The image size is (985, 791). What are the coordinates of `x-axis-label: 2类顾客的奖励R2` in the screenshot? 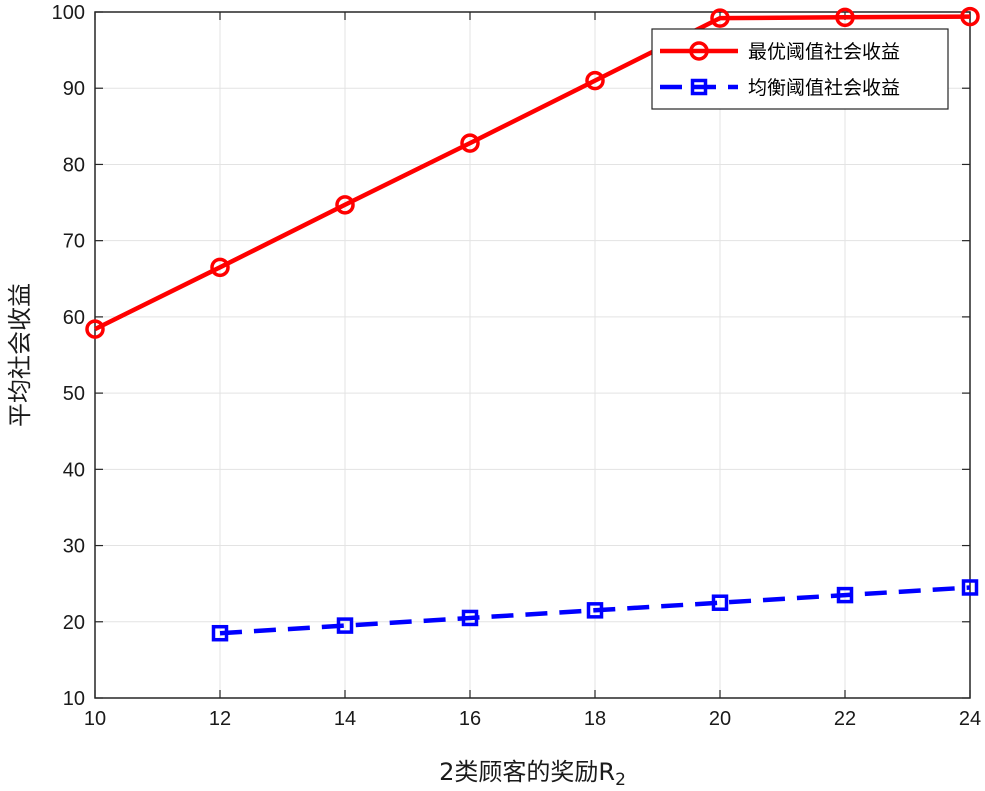 It's located at (532, 774).